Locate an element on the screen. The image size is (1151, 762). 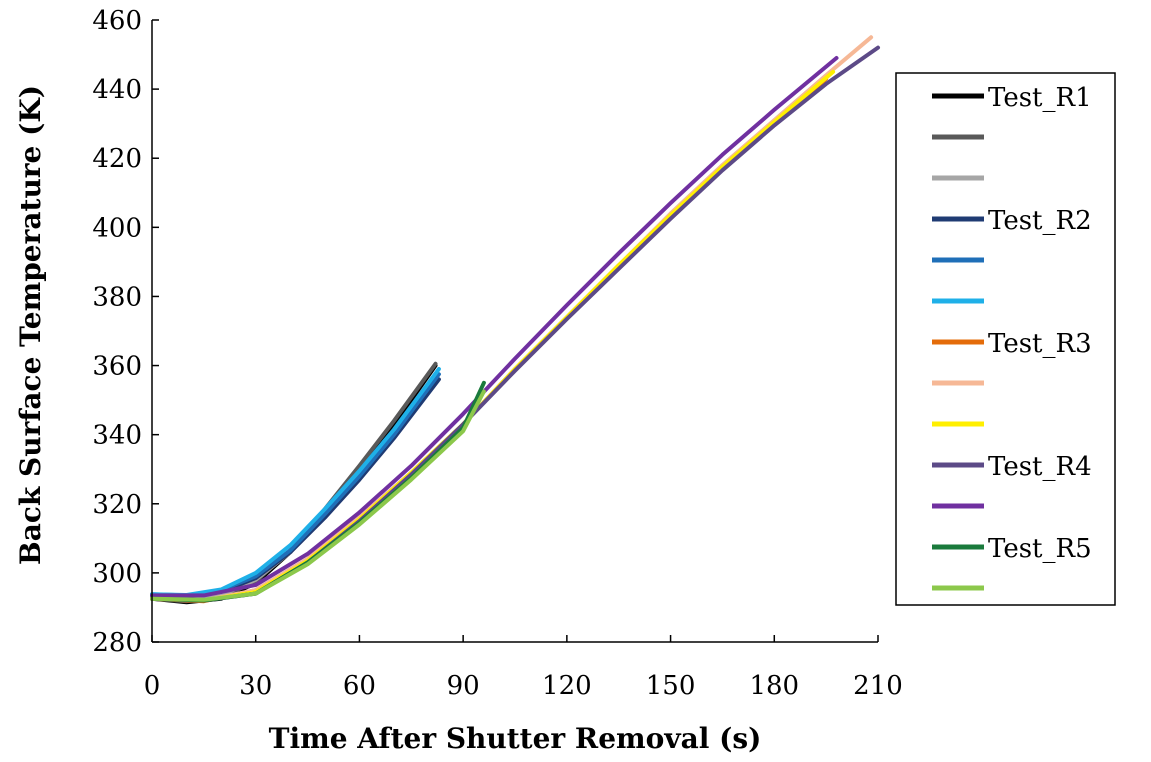
y-axis-title: Back Surface Temperature (K) is located at coordinates (30, 325).